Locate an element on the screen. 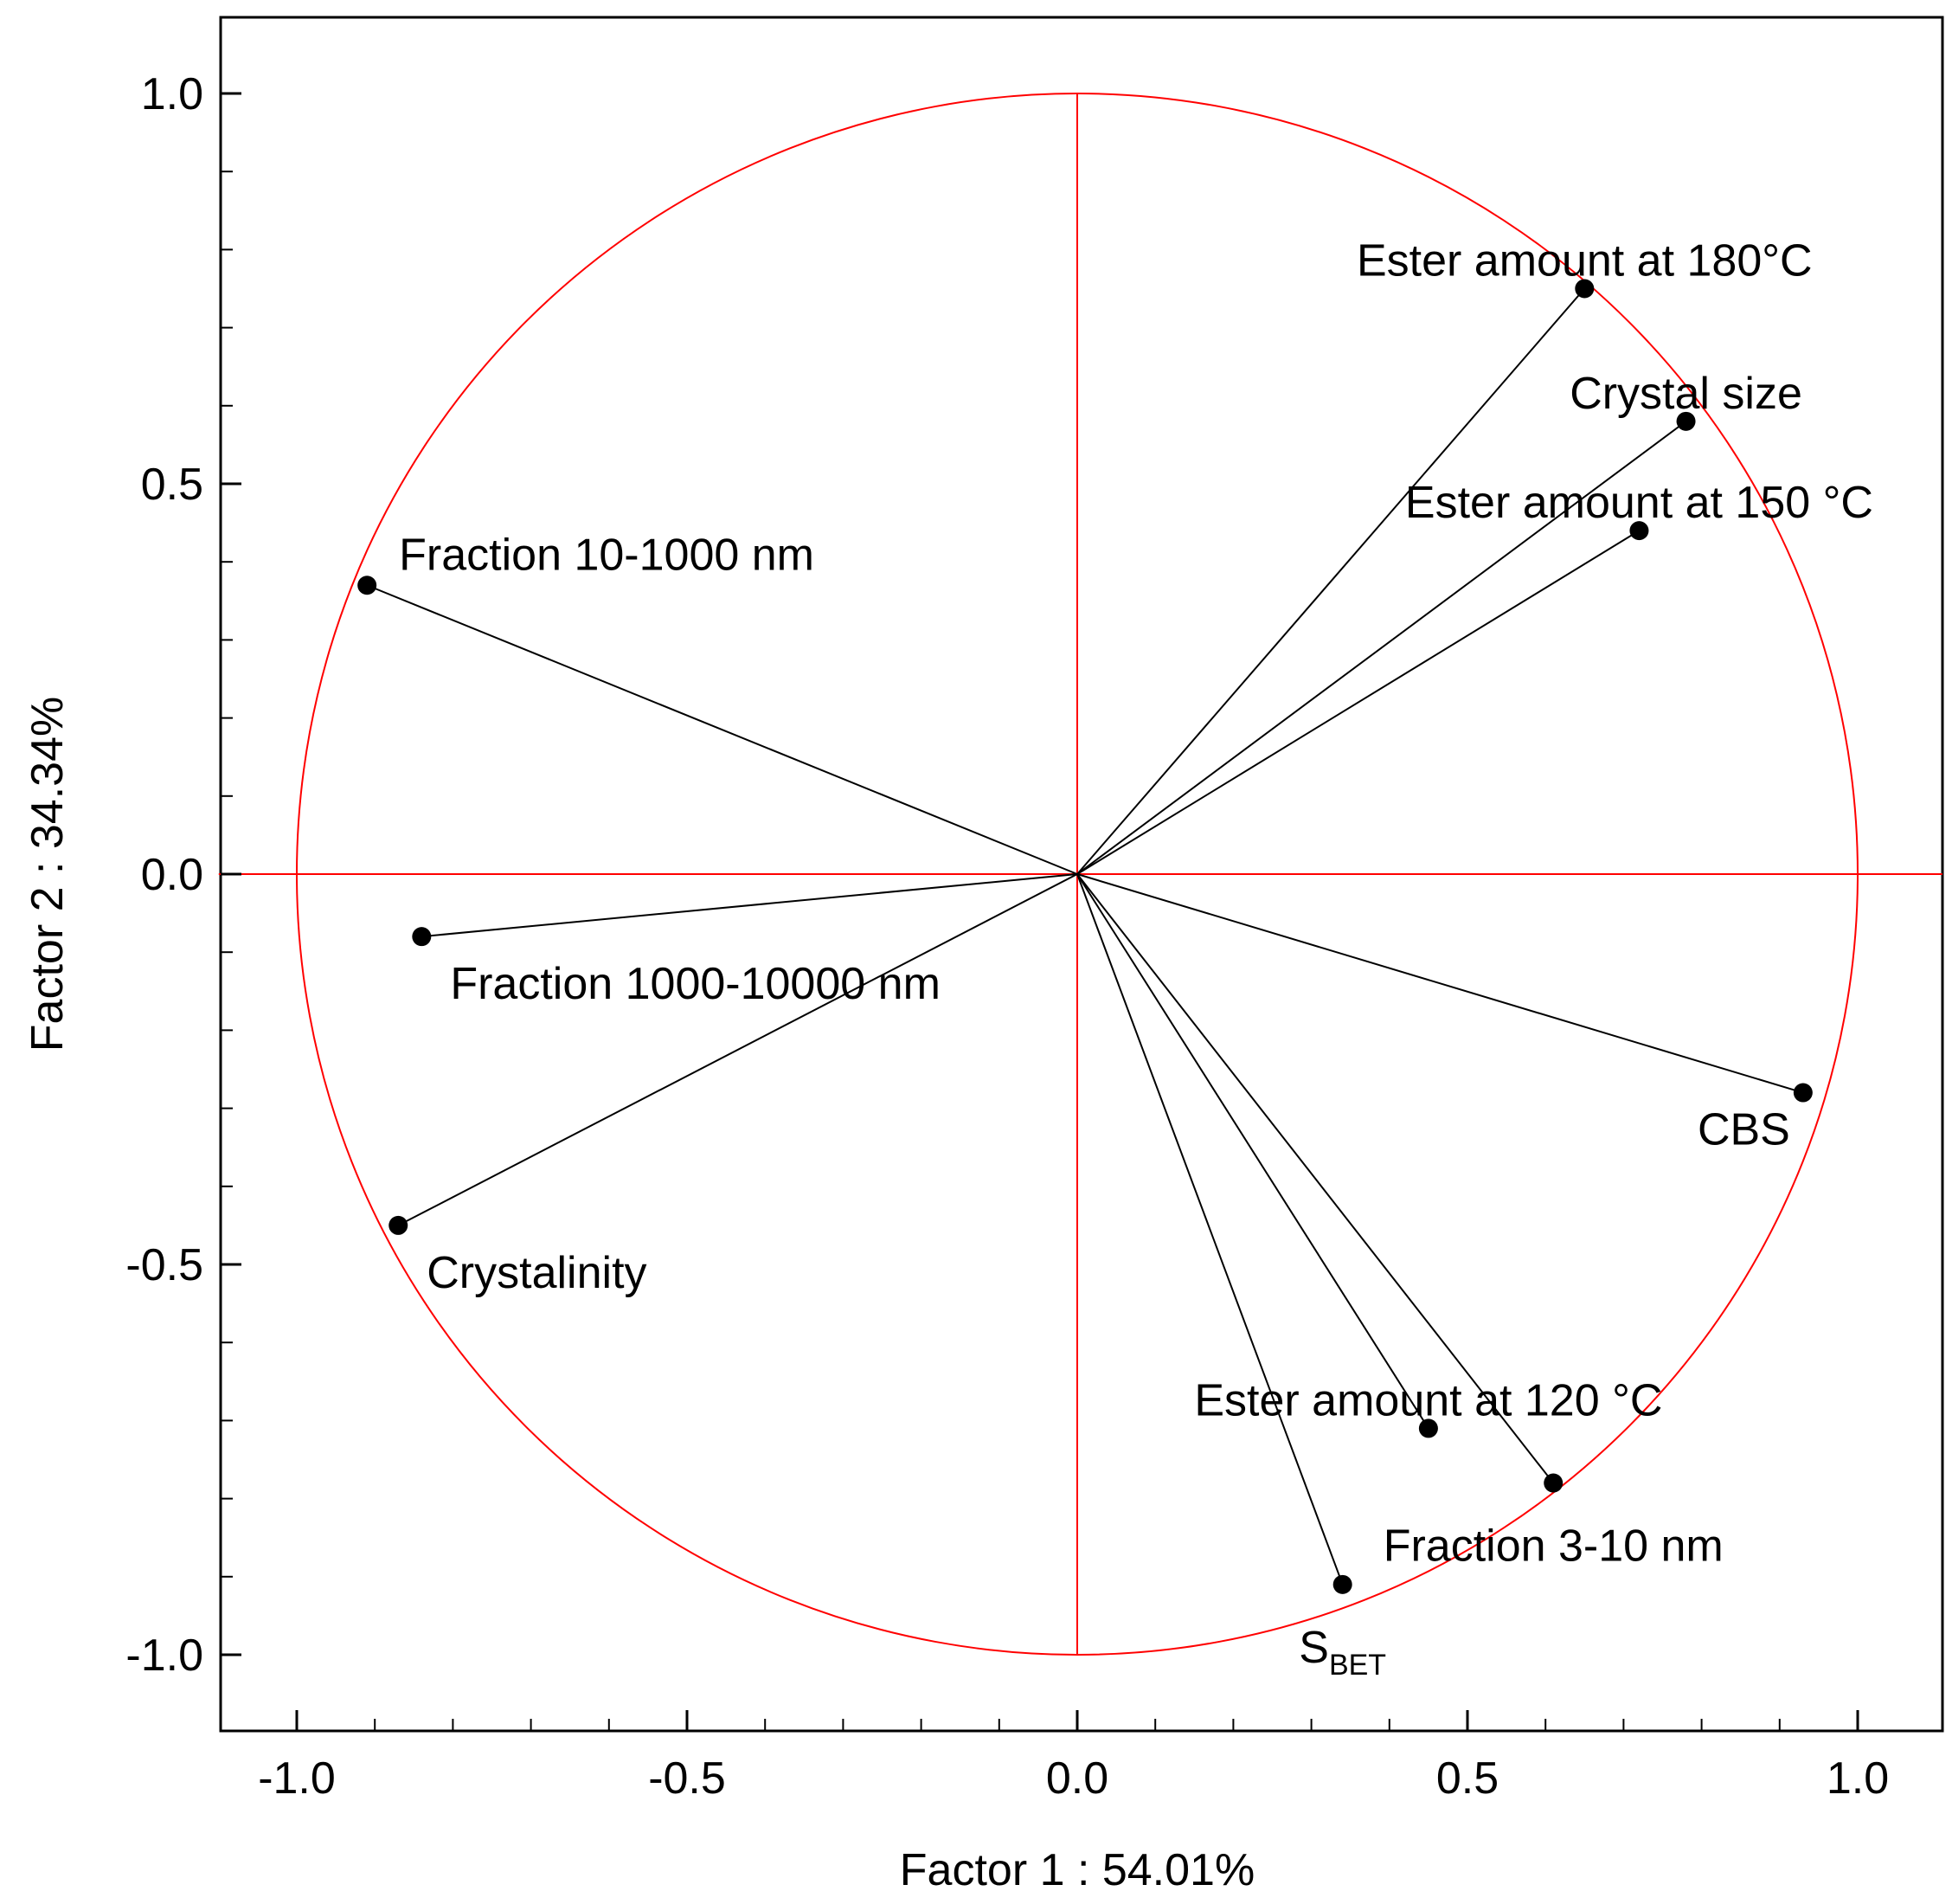 The image size is (1952, 1904). x-tick-label: 1.0 is located at coordinates (1858, 1778).